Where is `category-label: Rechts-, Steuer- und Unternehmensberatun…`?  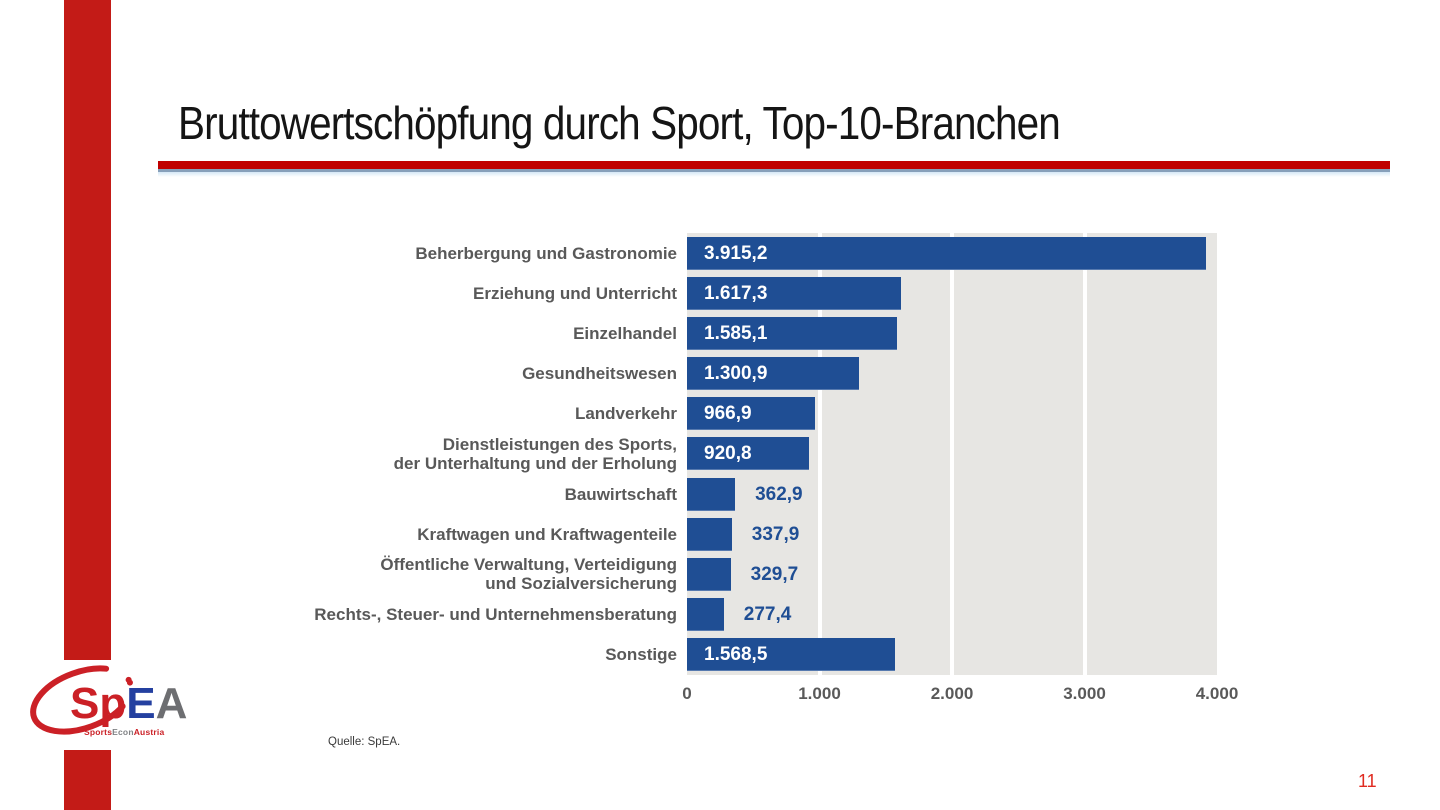
category-label: Rechts-, Steuer- und Unternehmensberatun… is located at coordinates (495, 615).